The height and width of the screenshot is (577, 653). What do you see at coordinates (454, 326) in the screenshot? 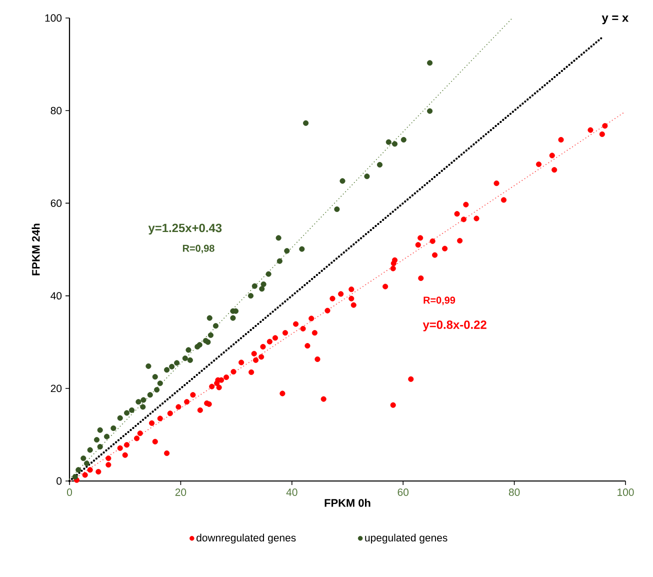
I see `annotation: y=0.8x-0.22` at bounding box center [454, 326].